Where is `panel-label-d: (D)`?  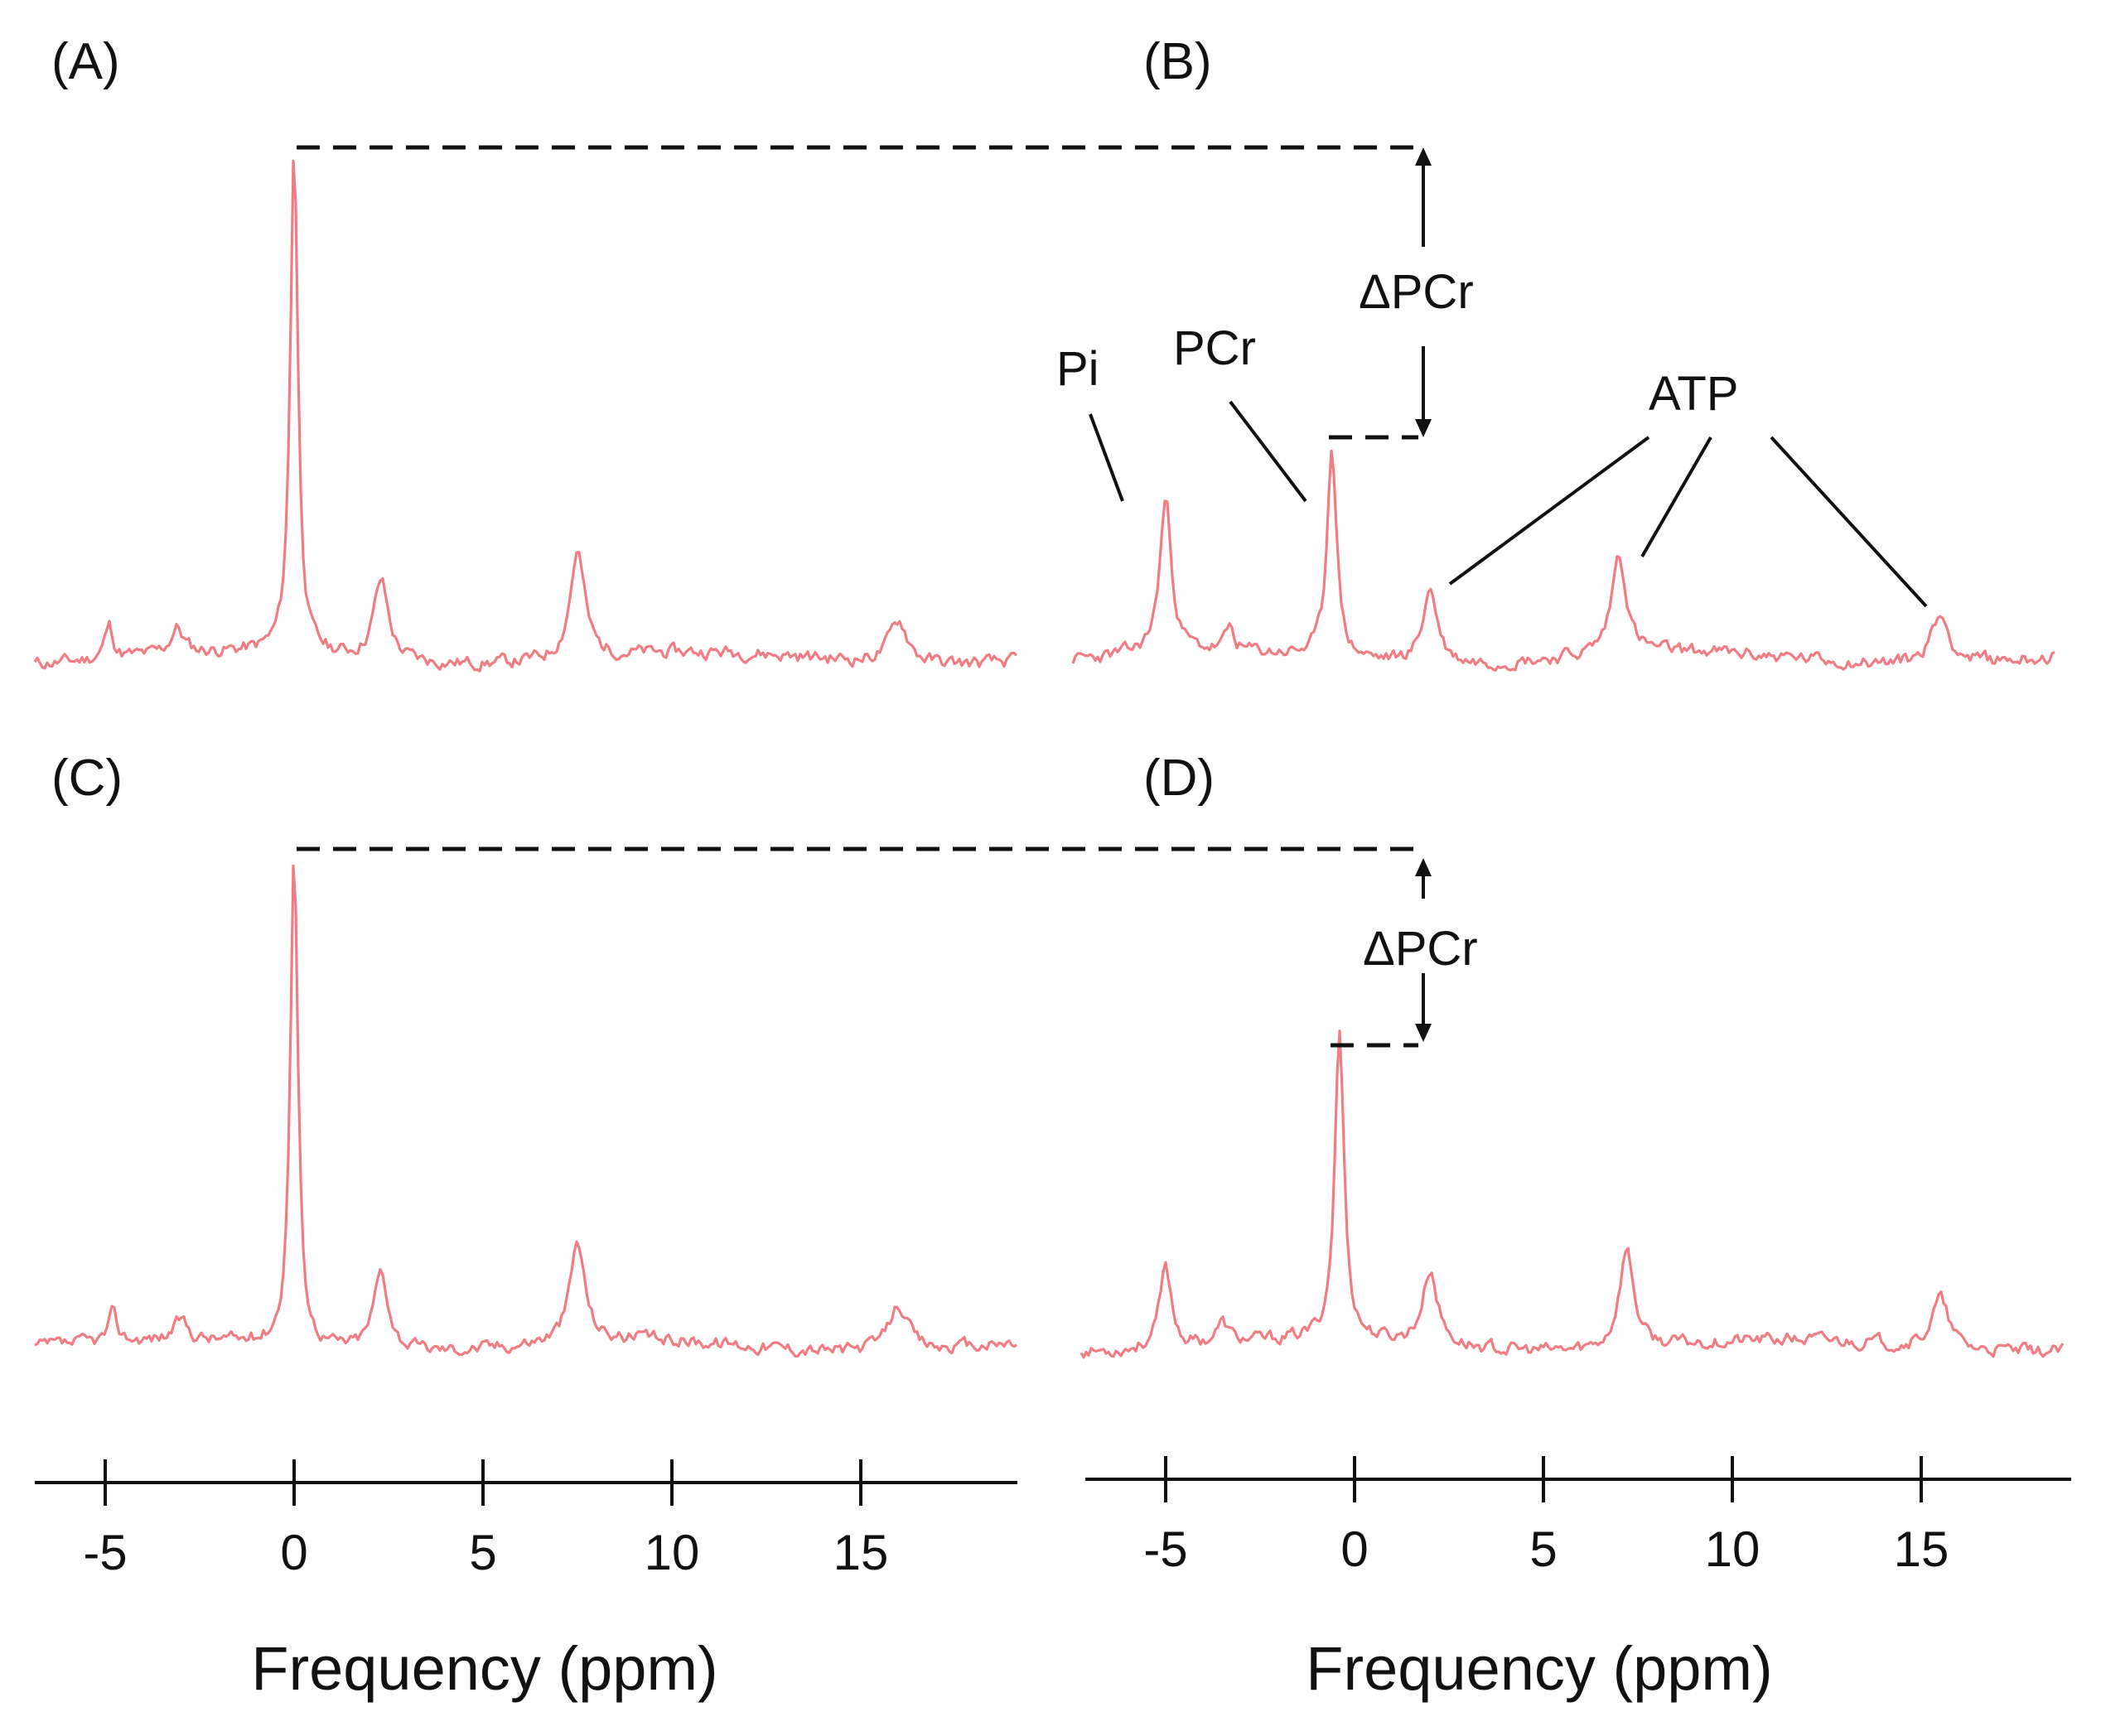 panel-label-d: (D) is located at coordinates (1179, 779).